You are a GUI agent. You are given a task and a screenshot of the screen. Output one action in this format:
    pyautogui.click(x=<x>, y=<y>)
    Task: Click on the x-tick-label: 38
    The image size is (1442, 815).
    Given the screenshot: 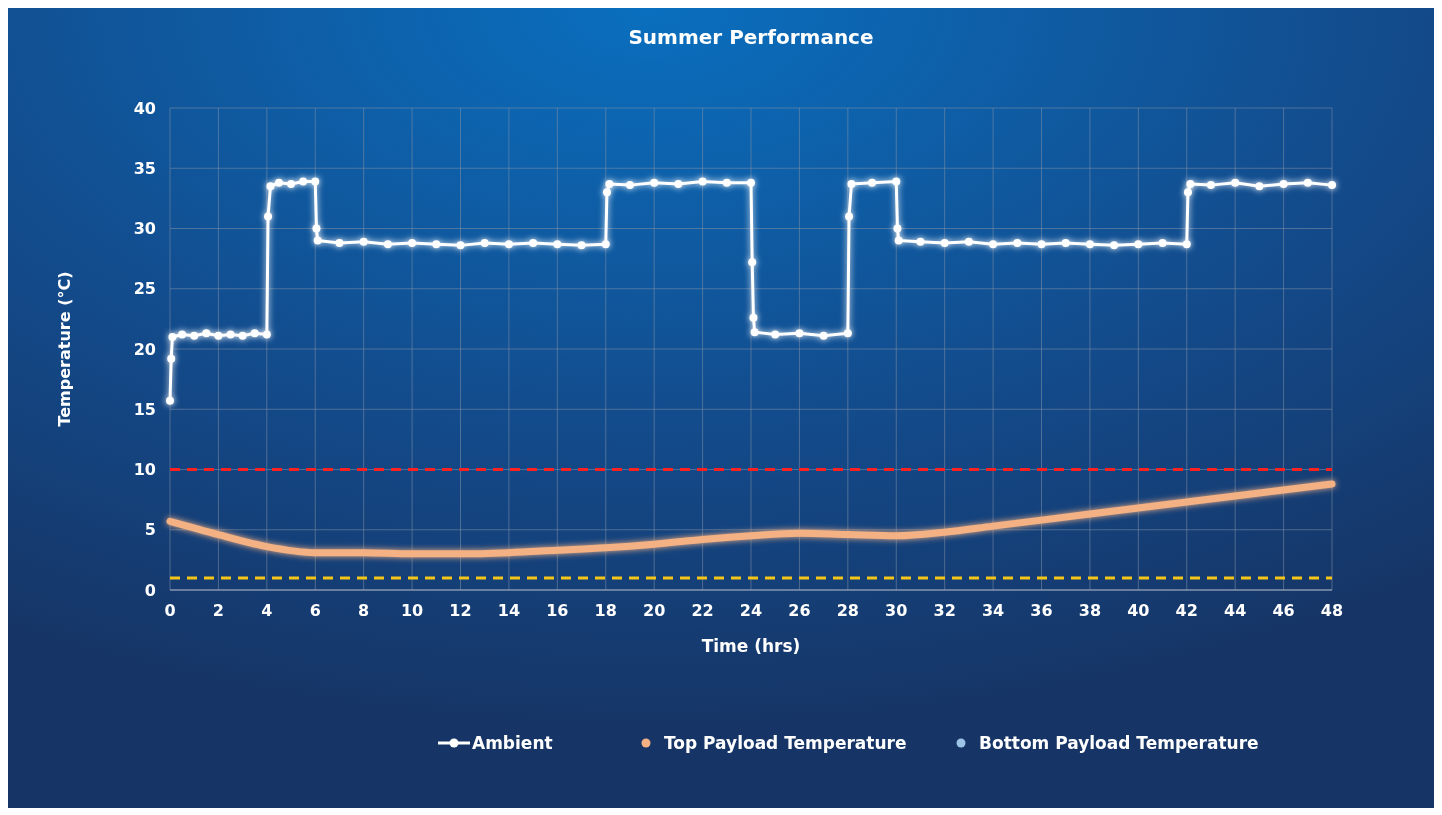 What is the action you would take?
    pyautogui.click(x=1090, y=610)
    